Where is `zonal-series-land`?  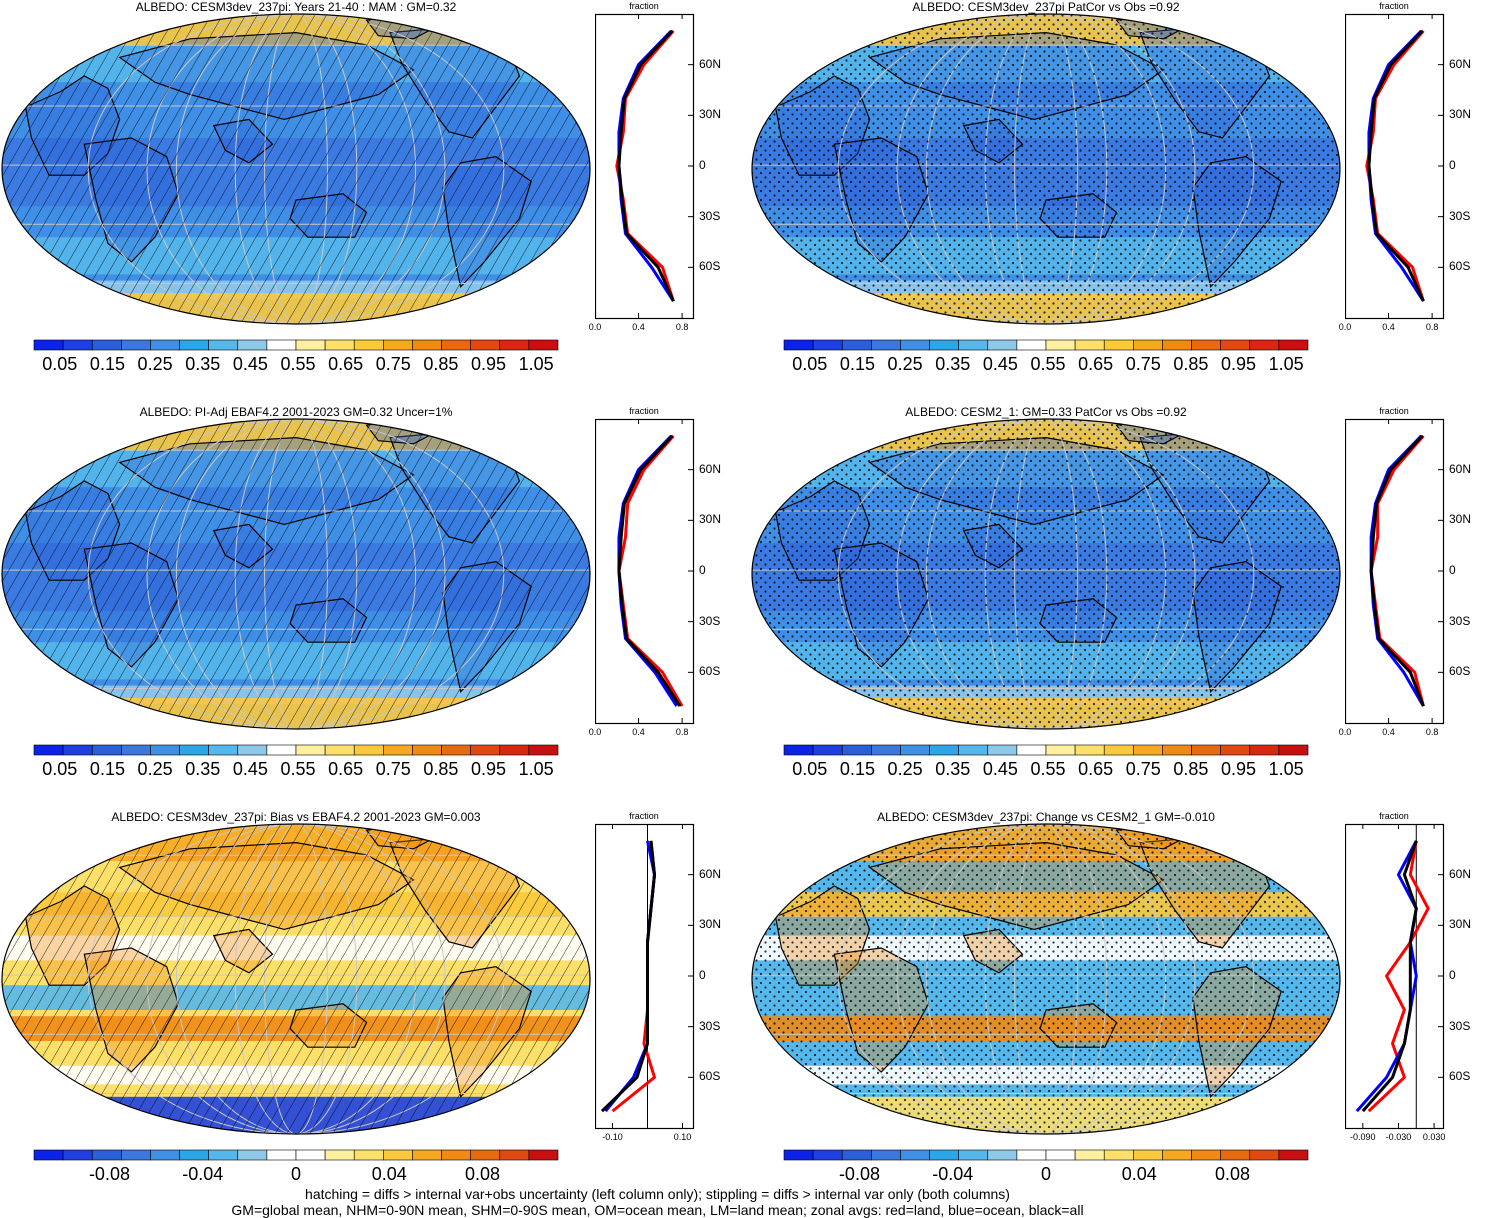
zonal-series-land is located at coordinates (645, 165).